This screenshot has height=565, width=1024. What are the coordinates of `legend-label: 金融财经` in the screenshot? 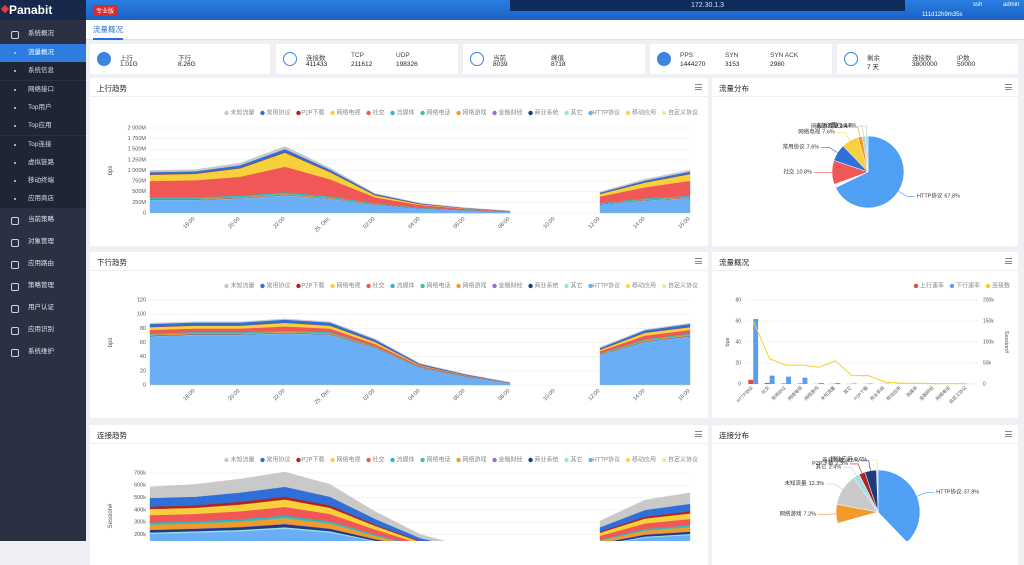 It's located at (511, 286).